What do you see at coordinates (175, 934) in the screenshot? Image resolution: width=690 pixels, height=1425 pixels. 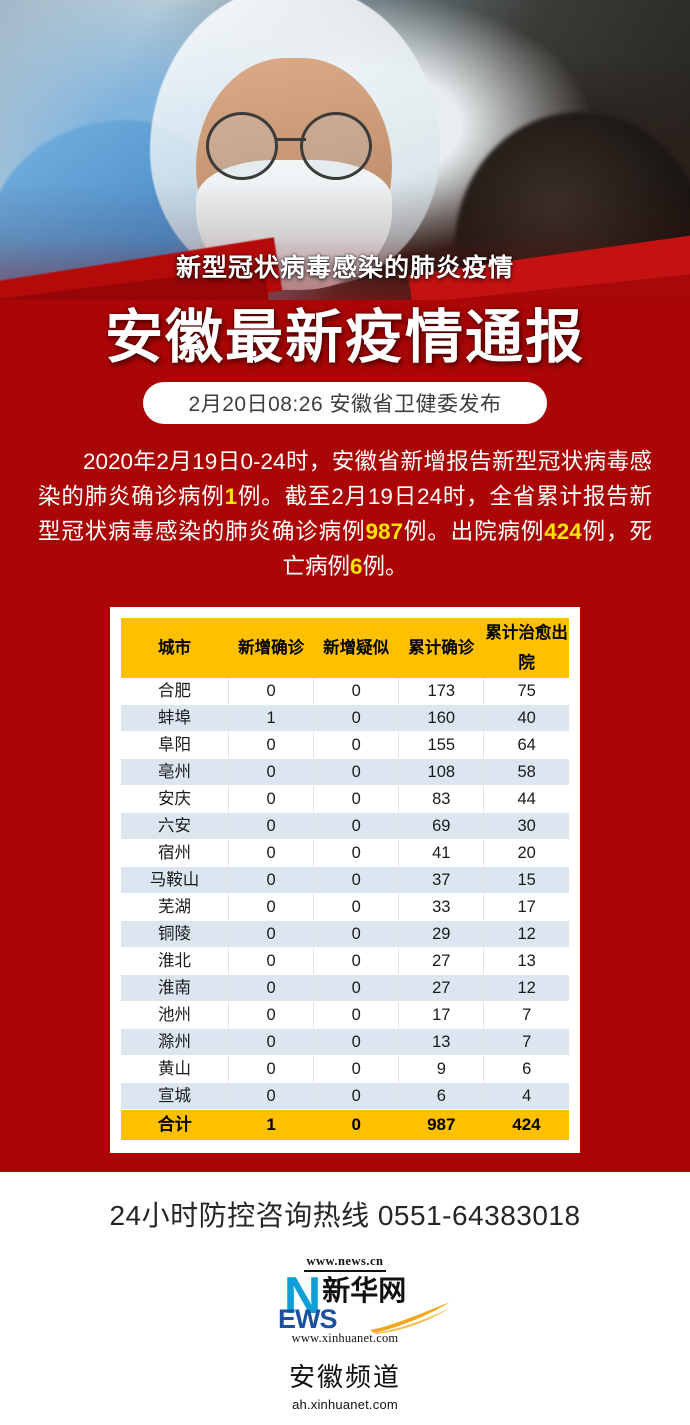 I see `table-cell-city: 铜陵` at bounding box center [175, 934].